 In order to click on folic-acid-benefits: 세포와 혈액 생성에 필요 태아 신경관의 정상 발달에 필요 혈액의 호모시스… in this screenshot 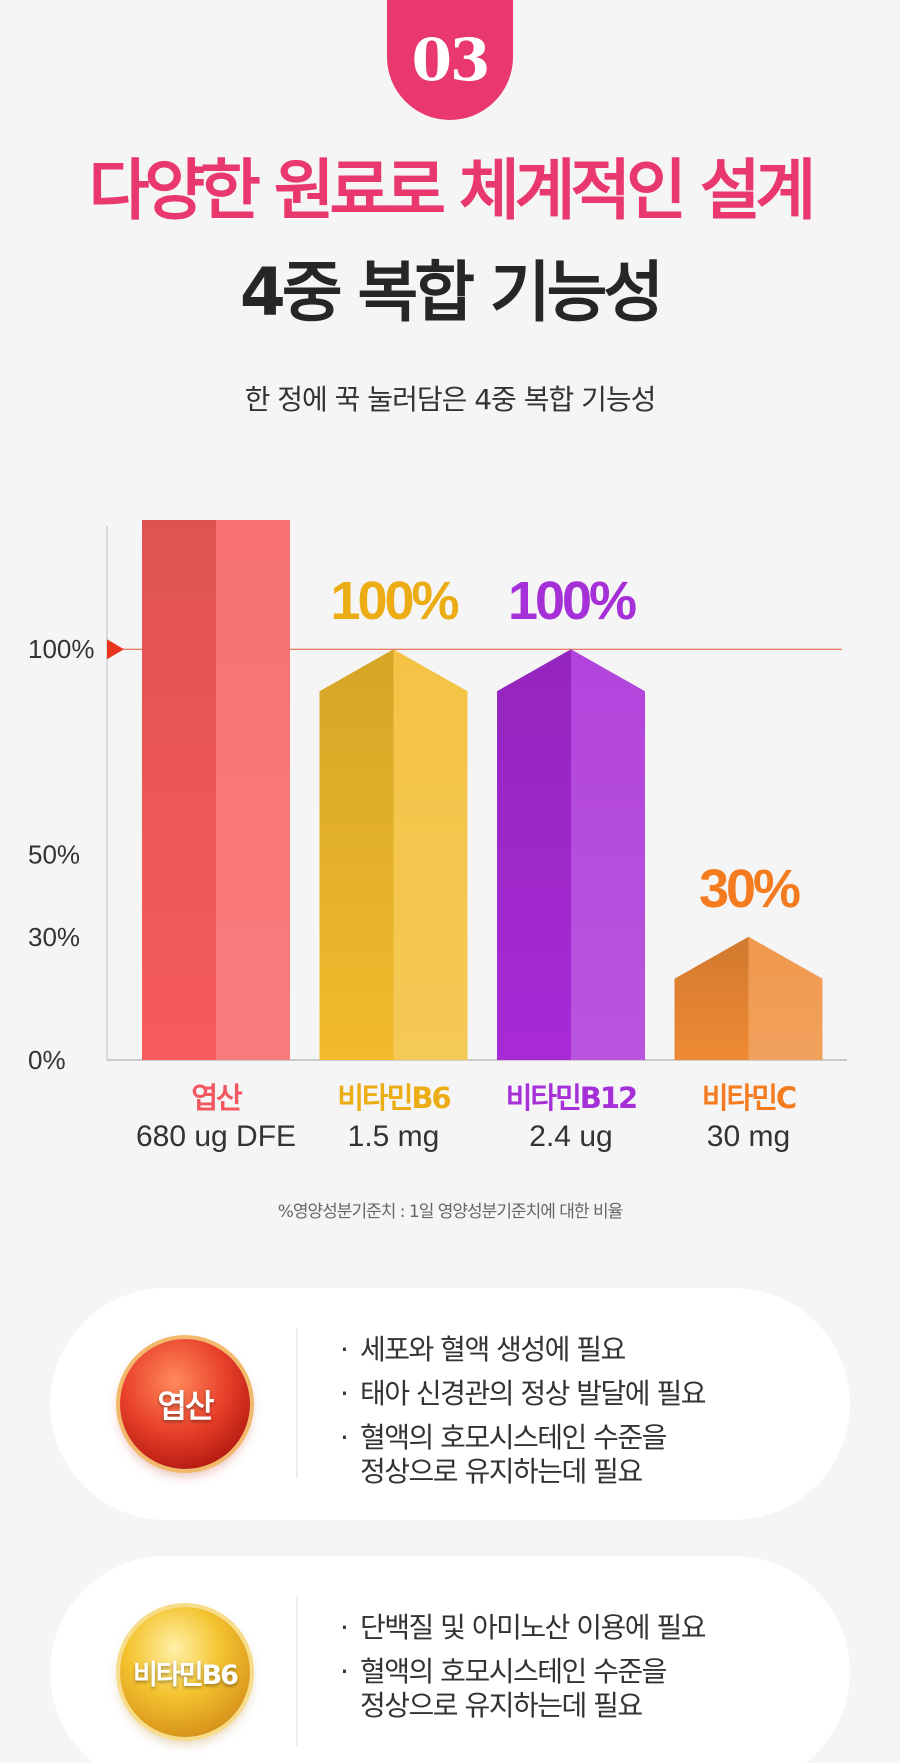, I will do `click(523, 1409)`.